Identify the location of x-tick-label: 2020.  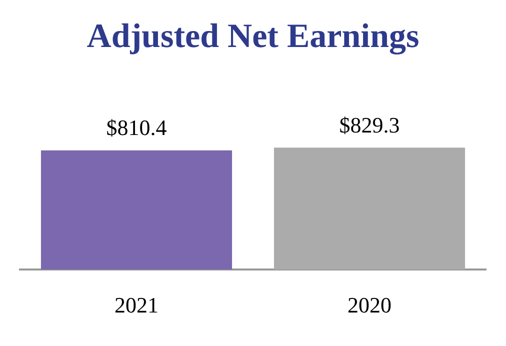
(370, 305).